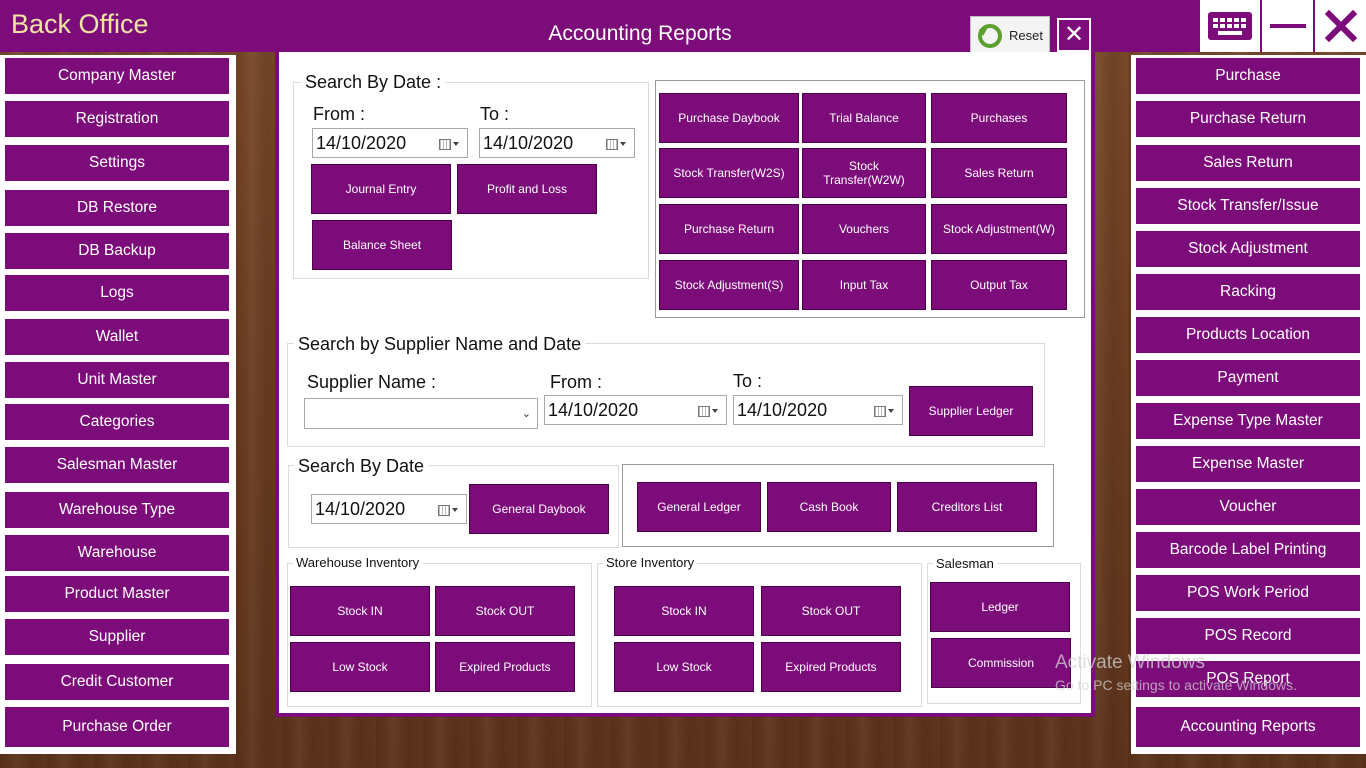 Image resolution: width=1366 pixels, height=768 pixels. Describe the element at coordinates (1248, 636) in the screenshot. I see `nav-pos-record: POS Record` at that location.